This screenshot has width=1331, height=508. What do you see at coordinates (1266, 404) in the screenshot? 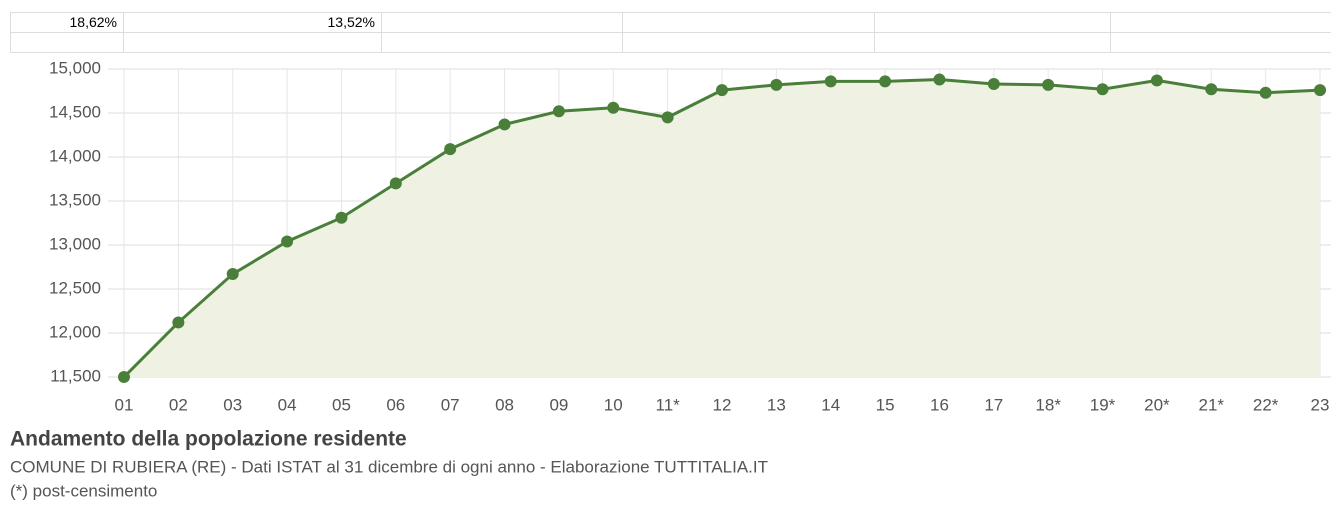
I see `x-tick-label: 22*` at bounding box center [1266, 404].